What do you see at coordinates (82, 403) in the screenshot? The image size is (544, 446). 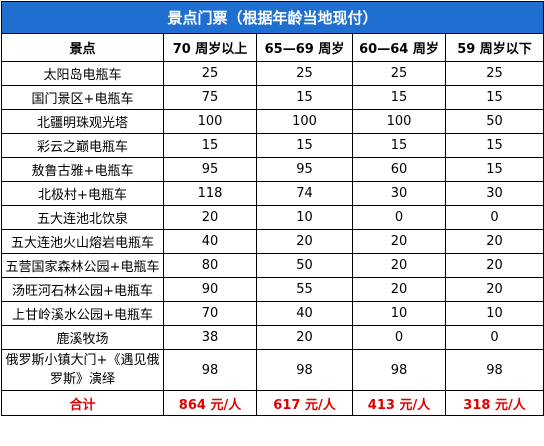 I see `total-label: 合计` at bounding box center [82, 403].